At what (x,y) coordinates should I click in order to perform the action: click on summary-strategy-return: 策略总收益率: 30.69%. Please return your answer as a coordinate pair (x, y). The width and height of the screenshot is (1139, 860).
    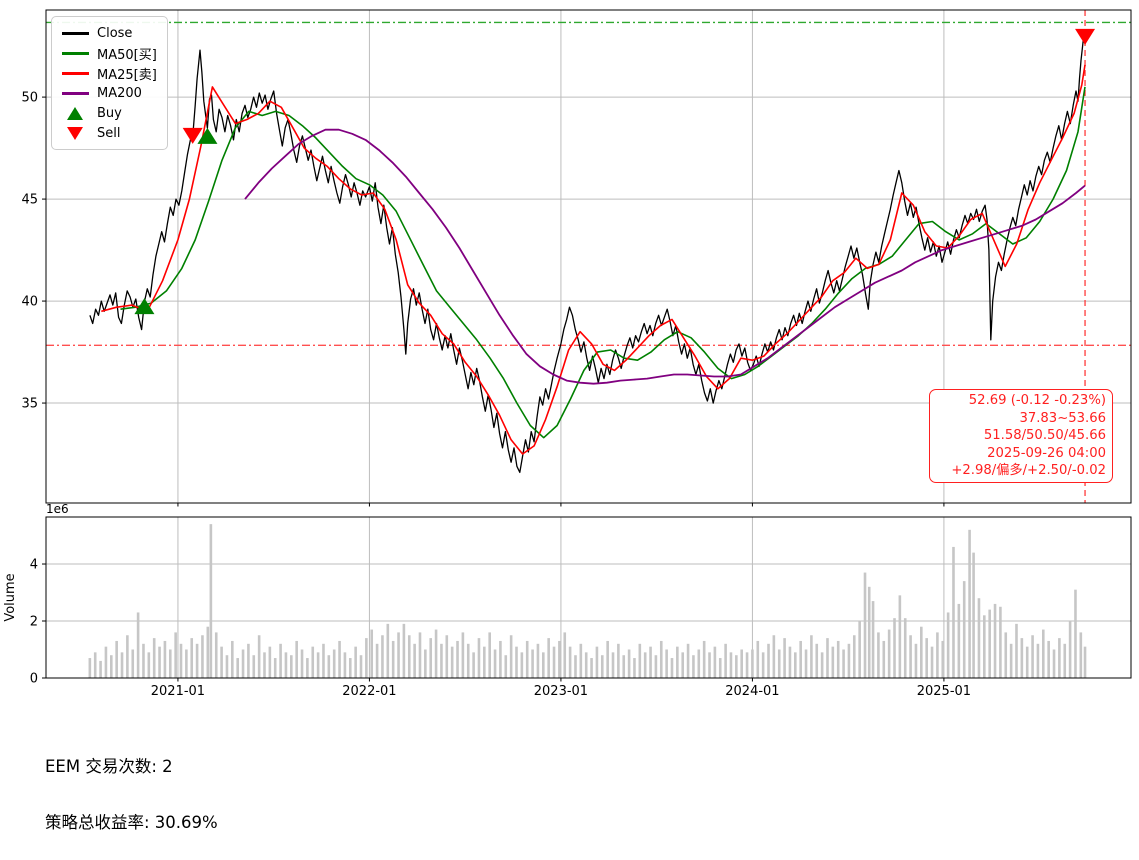
    Looking at the image, I should click on (131, 822).